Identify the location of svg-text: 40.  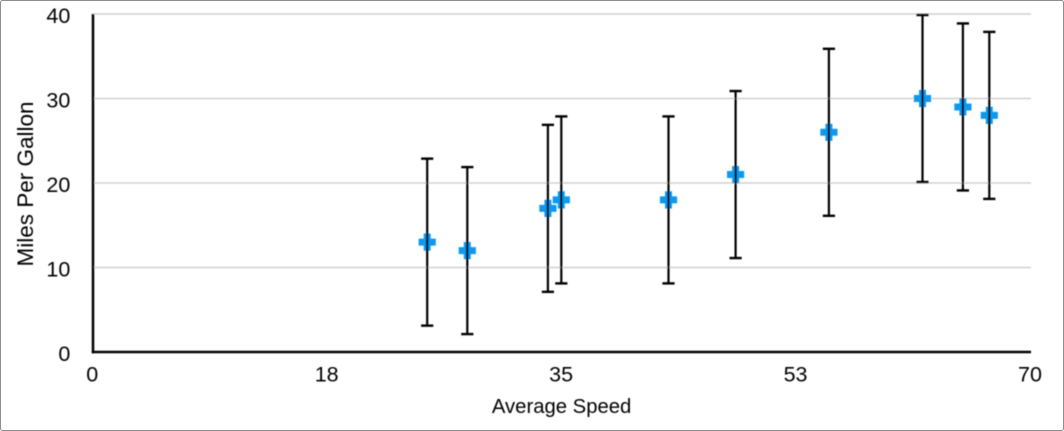
(58, 16).